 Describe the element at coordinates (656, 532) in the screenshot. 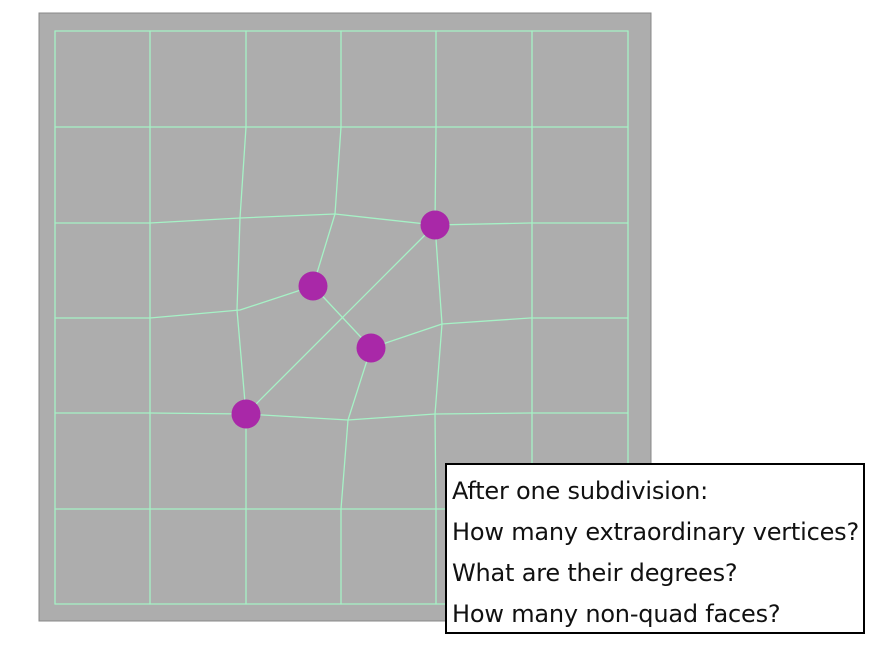

I see `question-line-vertex-count: How many extraordinary vertices?` at that location.